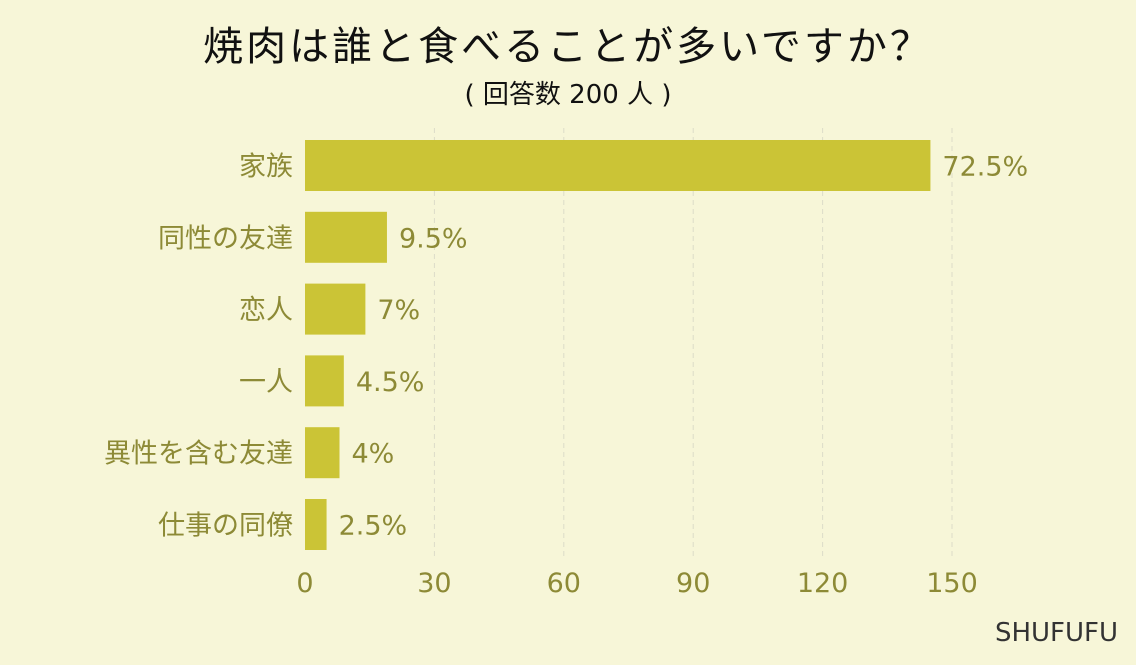 This screenshot has height=665, width=1136. I want to click on x-tick-label: 120, so click(823, 583).